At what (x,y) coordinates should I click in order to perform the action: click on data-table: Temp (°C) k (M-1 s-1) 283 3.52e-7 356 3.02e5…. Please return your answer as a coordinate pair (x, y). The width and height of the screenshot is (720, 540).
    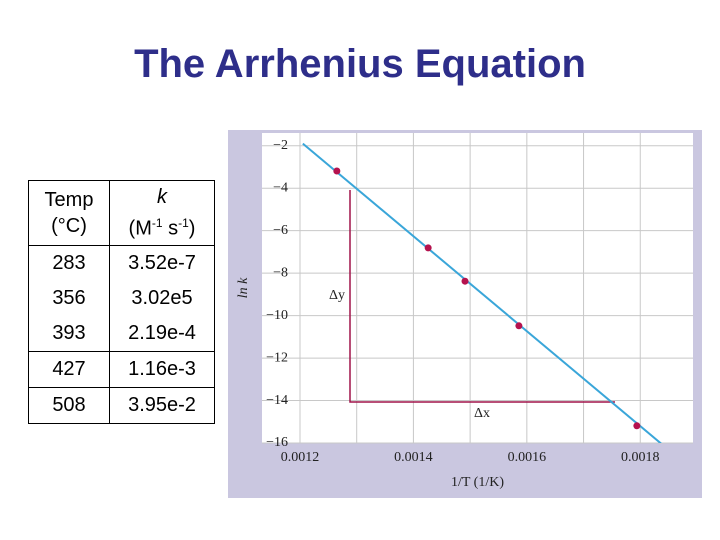
    Looking at the image, I should click on (121, 302).